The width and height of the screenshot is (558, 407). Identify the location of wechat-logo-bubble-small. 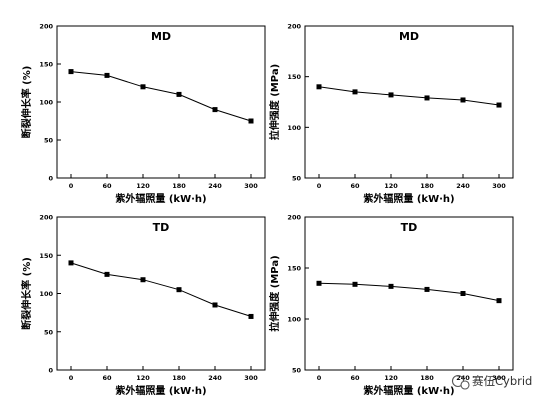
(465, 385).